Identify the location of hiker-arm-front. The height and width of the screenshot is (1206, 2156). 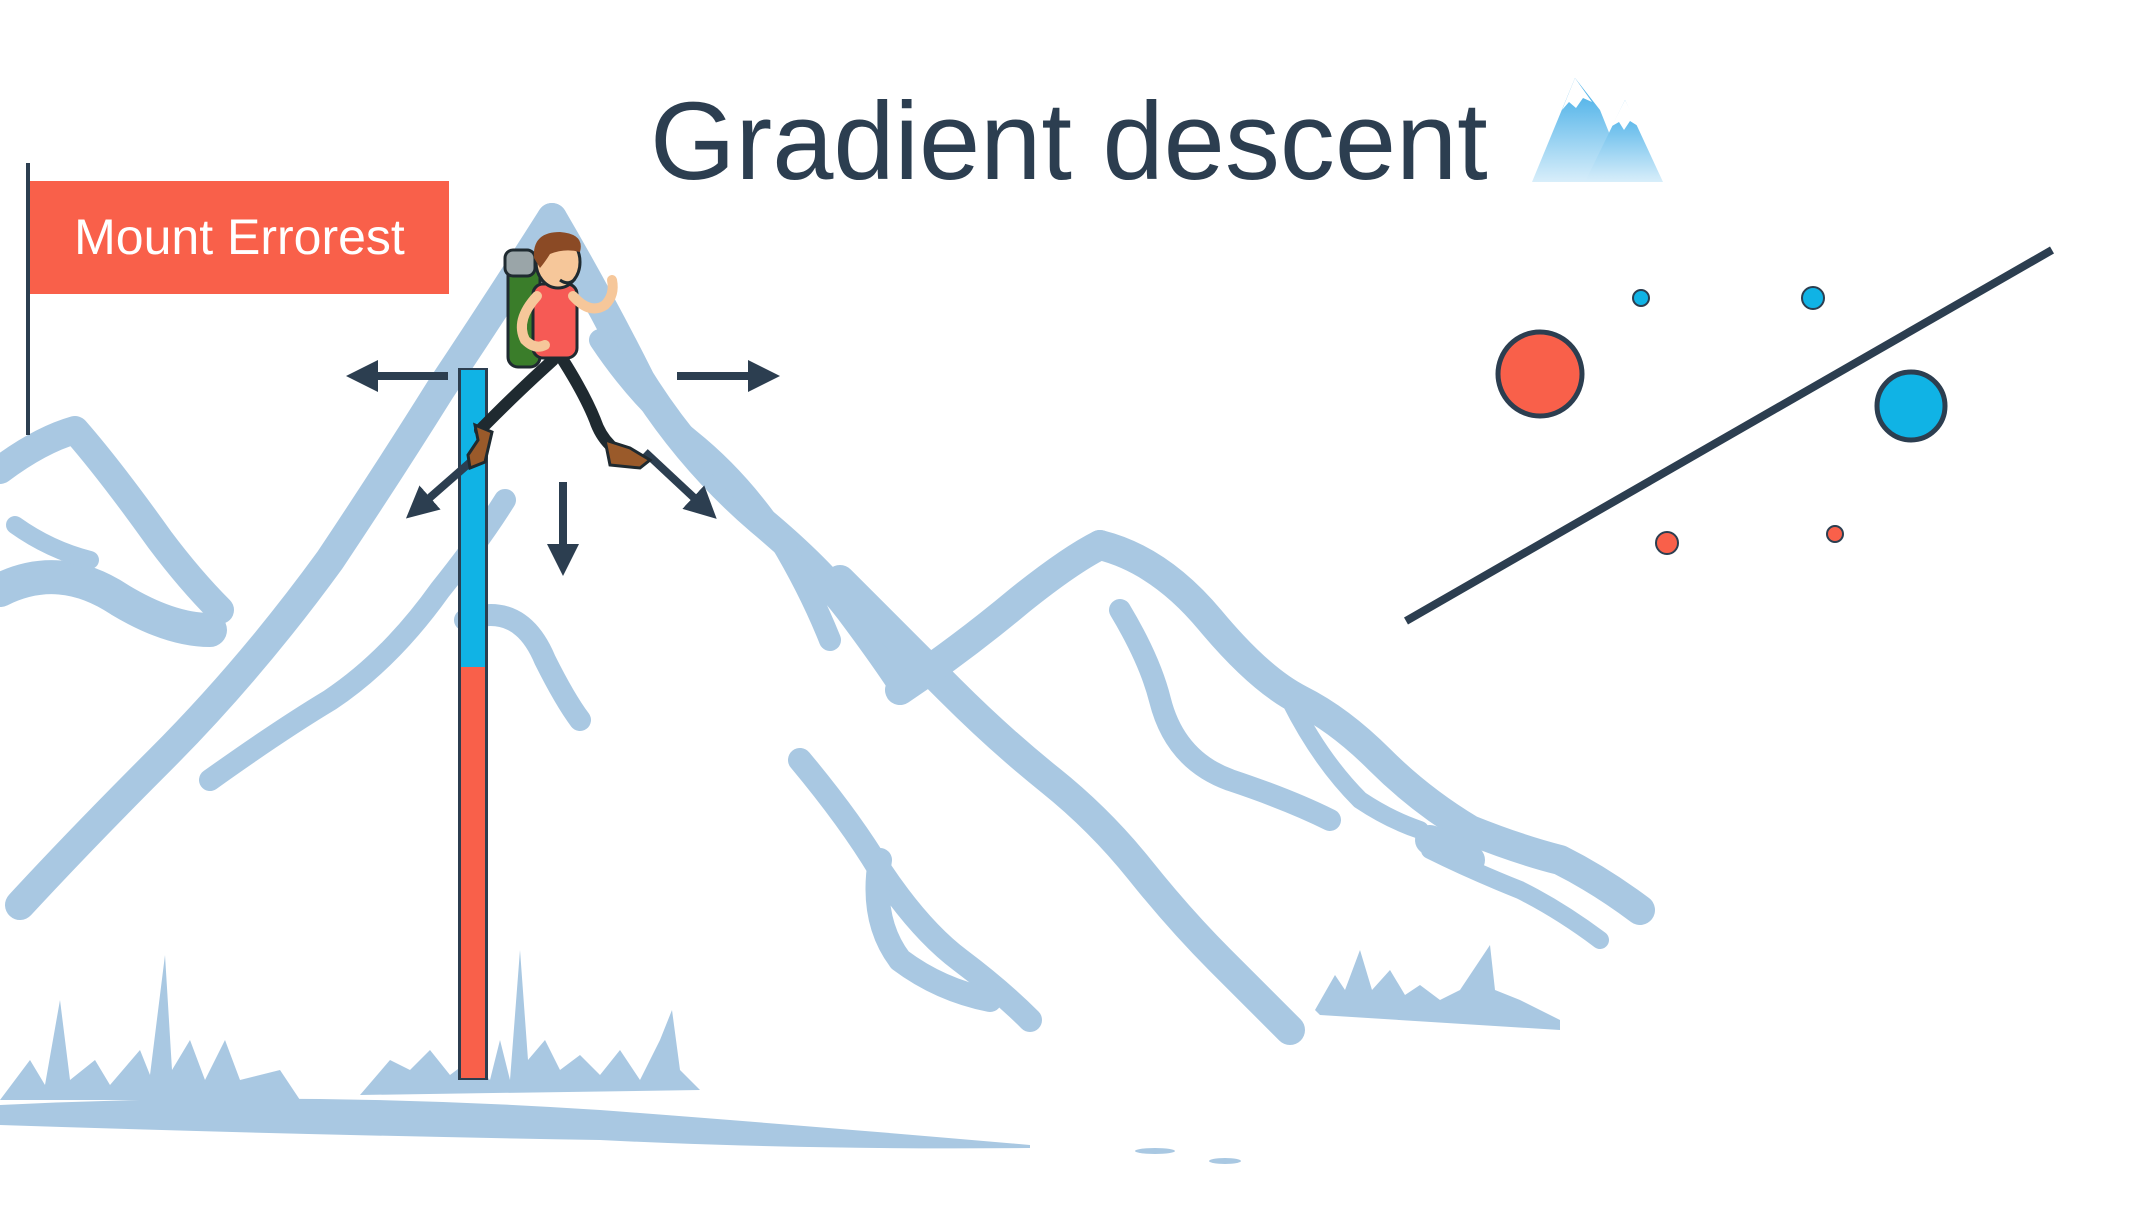
(593, 294).